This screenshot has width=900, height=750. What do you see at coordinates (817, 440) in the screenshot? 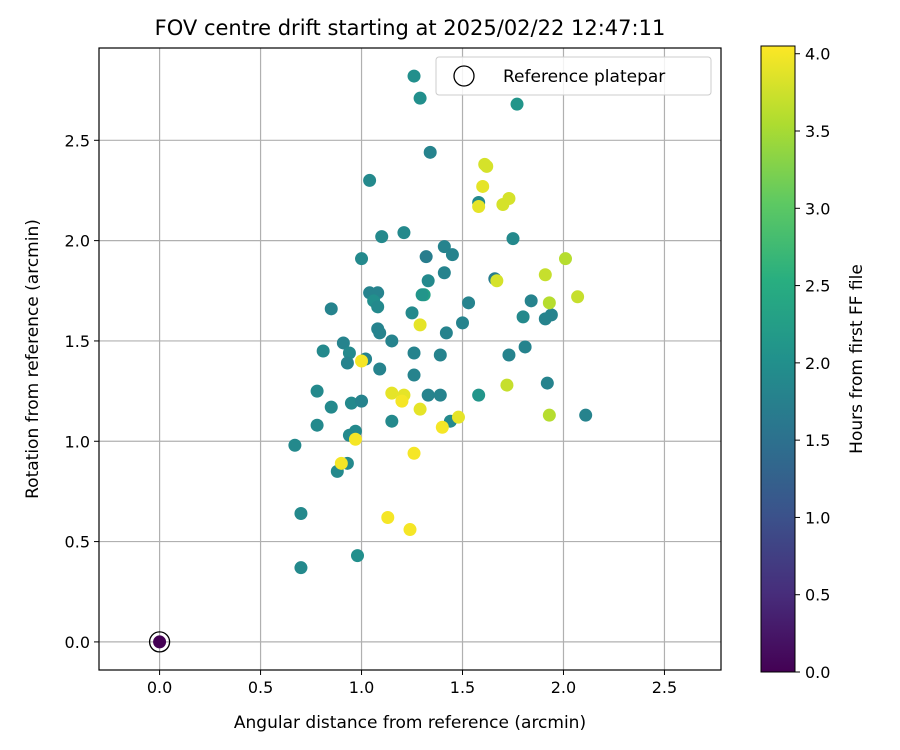
I see `colorbar-tick-label: 1.5` at bounding box center [817, 440].